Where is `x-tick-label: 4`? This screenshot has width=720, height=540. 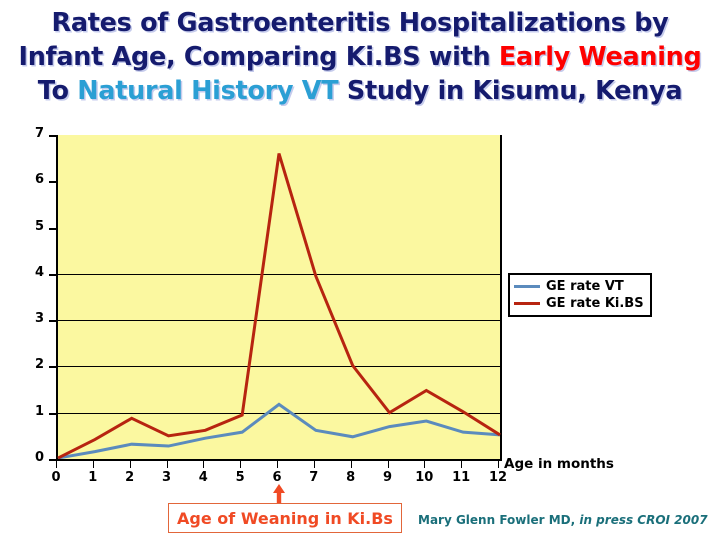
x-tick-label: 4 is located at coordinates (203, 477).